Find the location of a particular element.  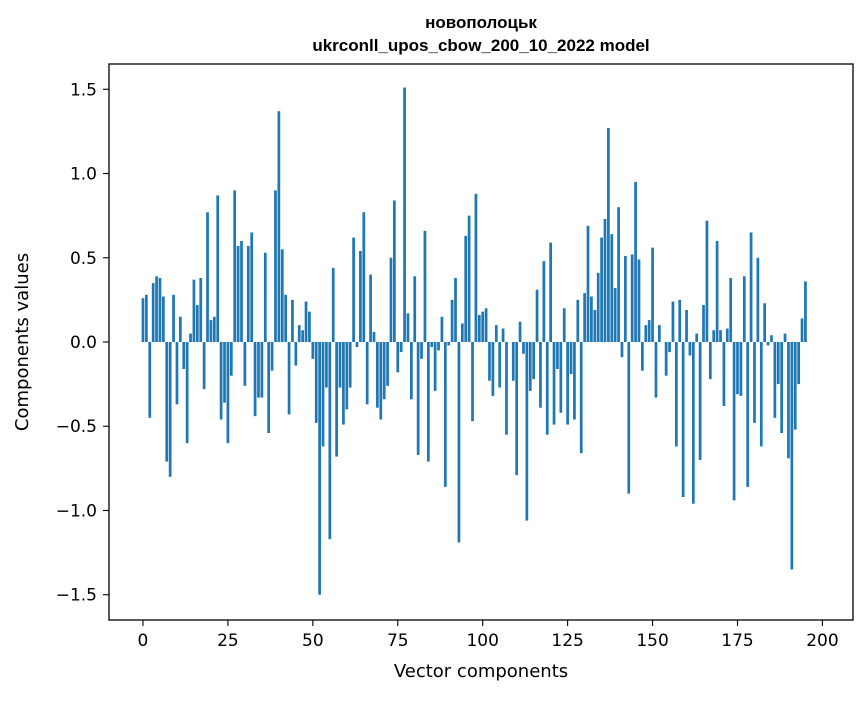

x-tick-label-75: 75 is located at coordinates (398, 641).